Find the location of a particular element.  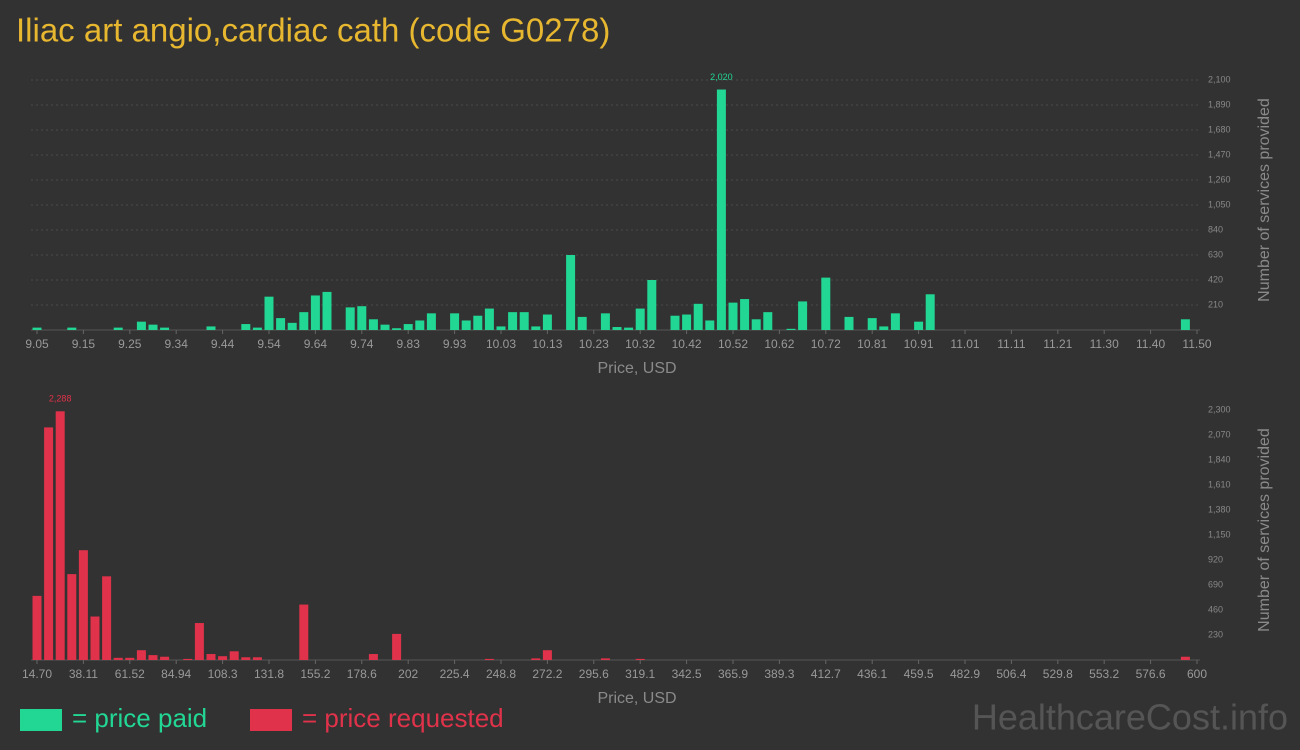

y-tick-label: 1,890 is located at coordinates (1219, 104).